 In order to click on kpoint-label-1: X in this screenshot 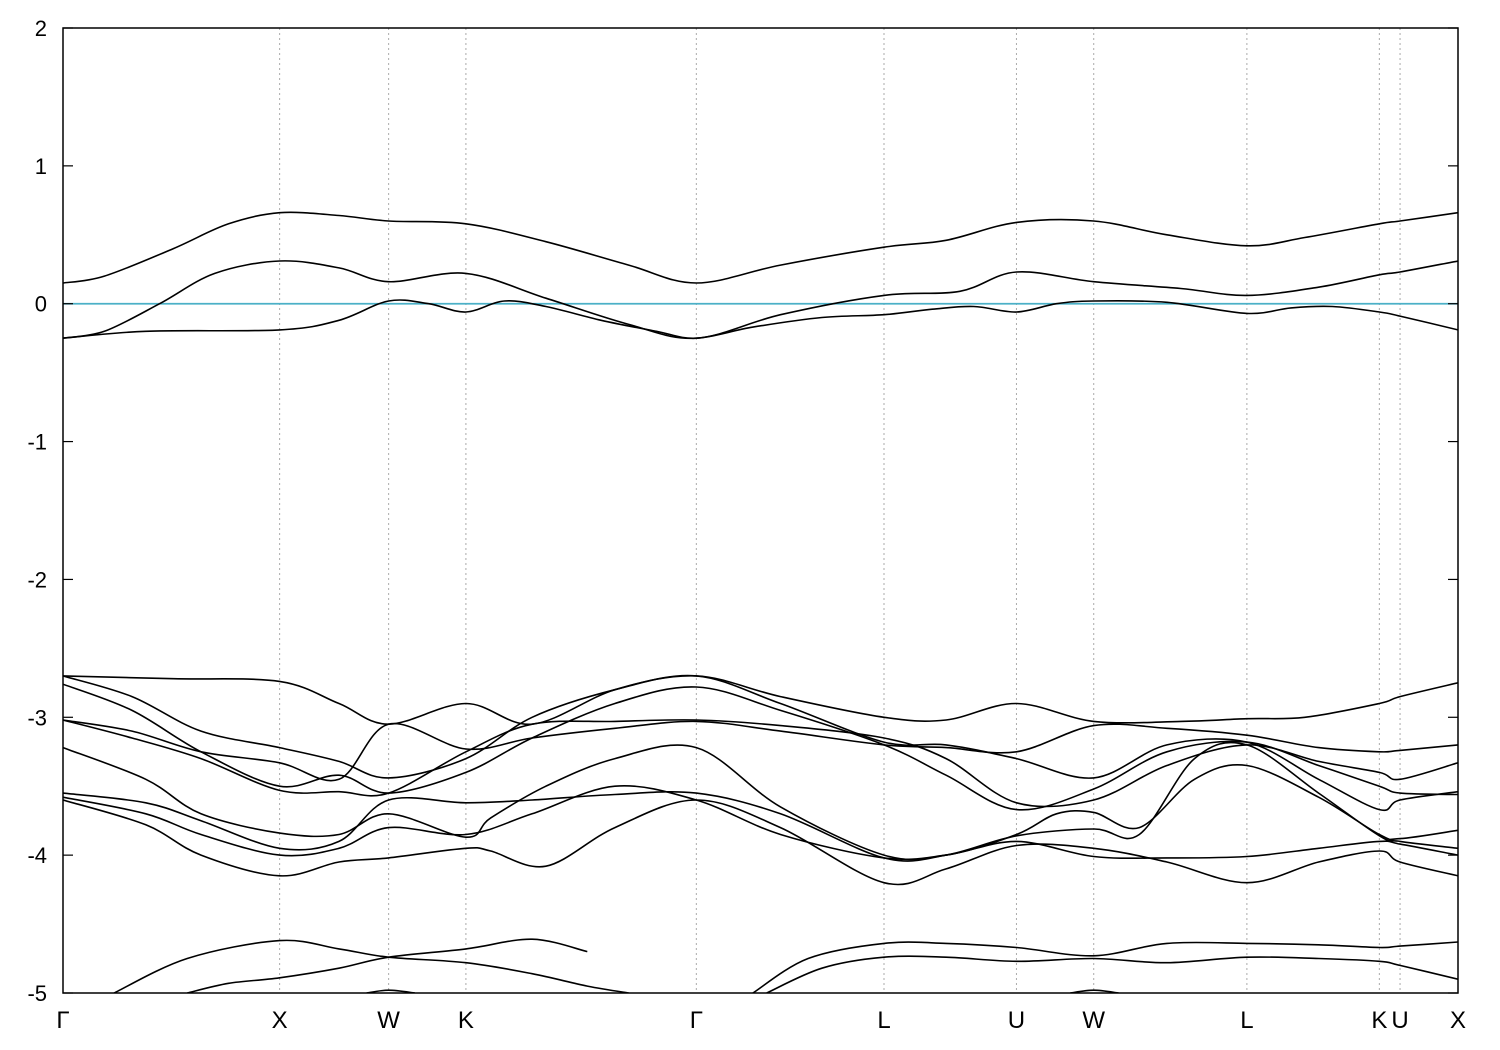, I will do `click(280, 1020)`.